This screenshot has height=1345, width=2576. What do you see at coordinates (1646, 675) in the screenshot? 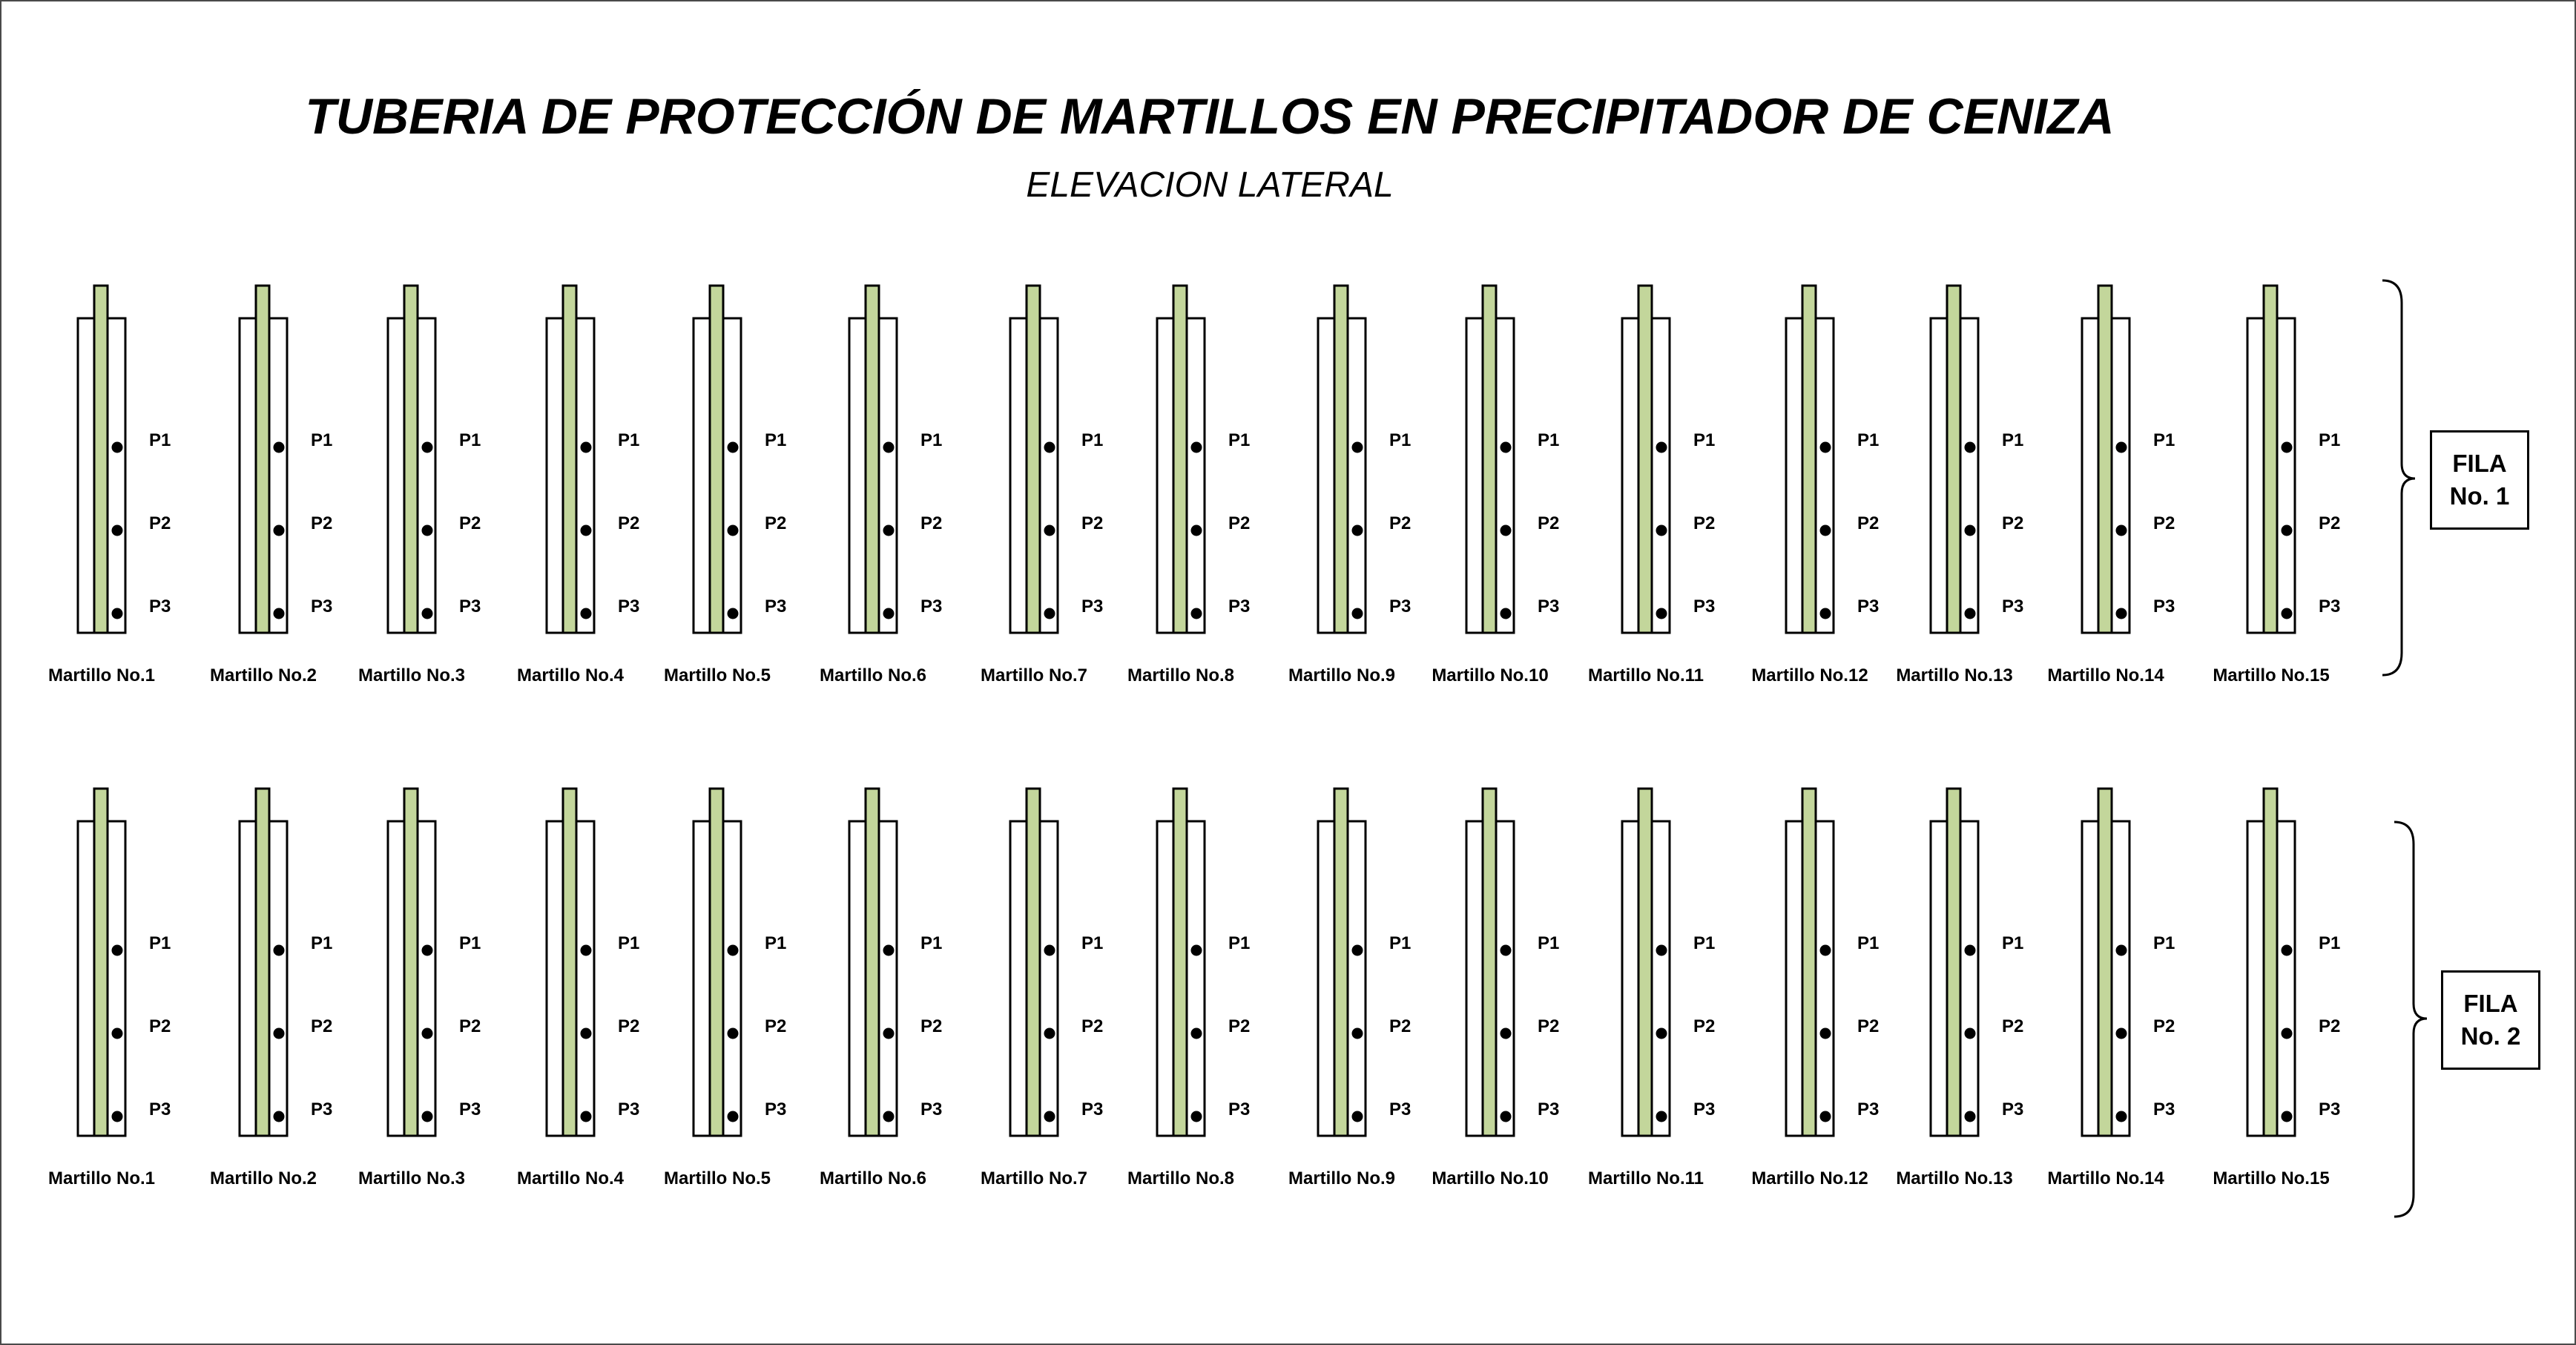
I see `hammer-label: Martillo No.11` at bounding box center [1646, 675].